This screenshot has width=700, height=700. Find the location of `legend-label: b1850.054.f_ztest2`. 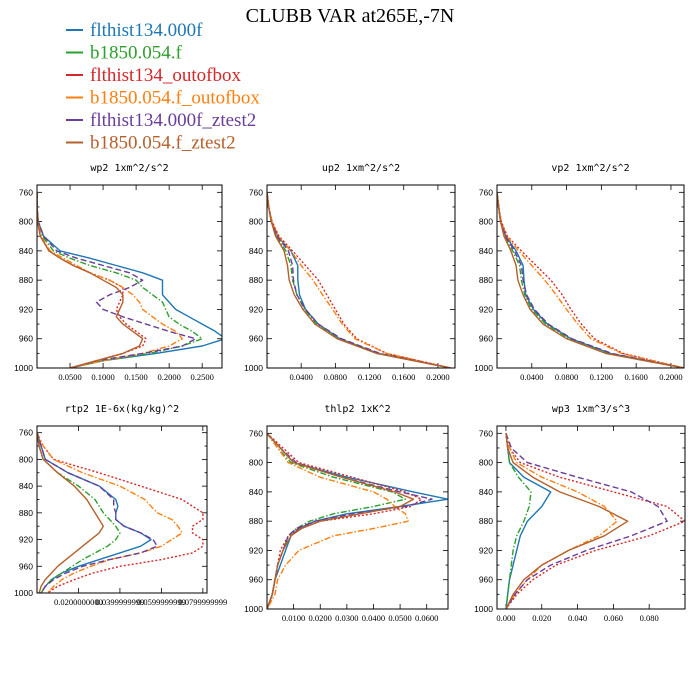

legend-label: b1850.054.f_ztest2 is located at coordinates (163, 143).